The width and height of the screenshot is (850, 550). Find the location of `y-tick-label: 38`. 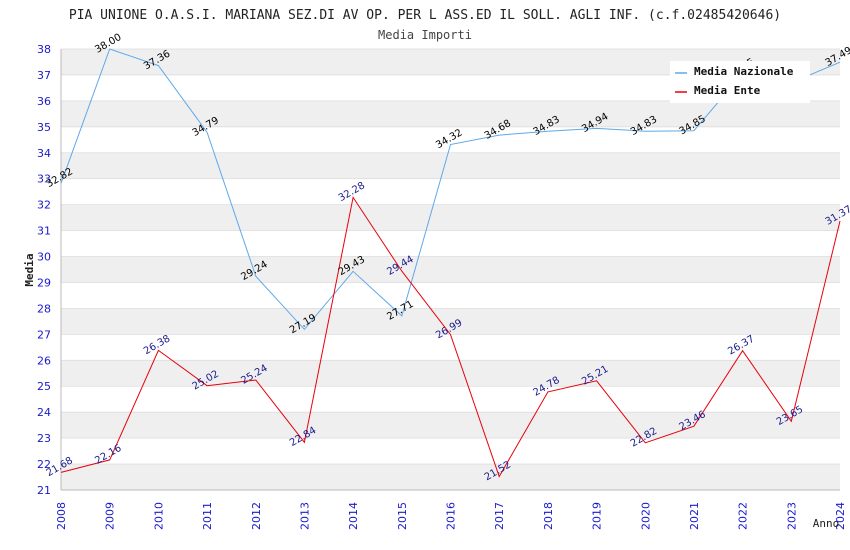

y-tick-label: 38 is located at coordinates (44, 49).